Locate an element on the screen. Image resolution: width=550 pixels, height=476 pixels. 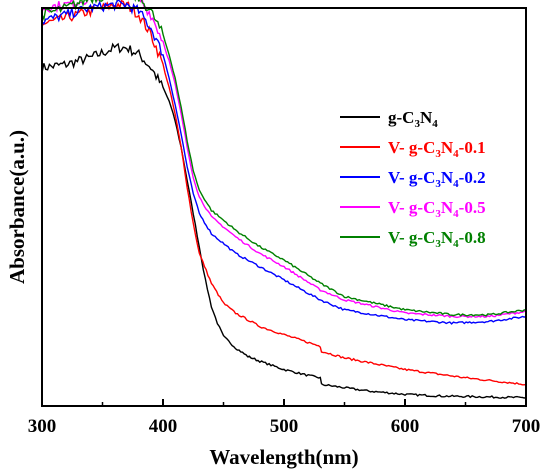
y-axis-title: Absorbance(a.u.) is located at coordinates (17, 207).